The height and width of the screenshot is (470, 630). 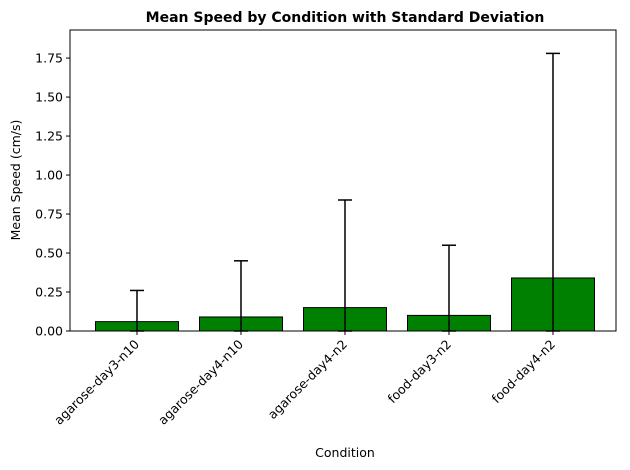 I want to click on y-tick-label: 0.50, so click(x=49, y=253).